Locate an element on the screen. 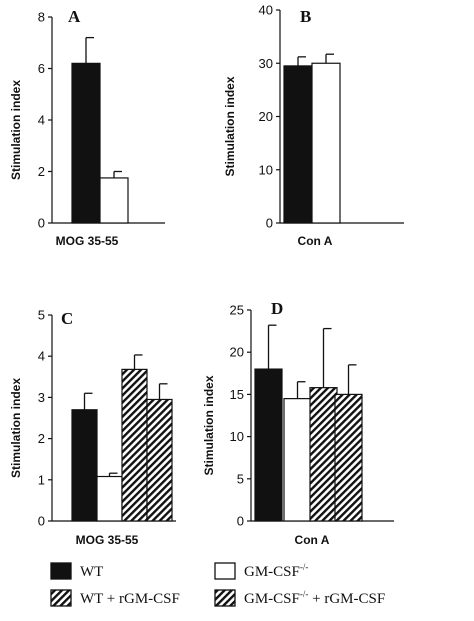  legend-label: WT is located at coordinates (91, 572).